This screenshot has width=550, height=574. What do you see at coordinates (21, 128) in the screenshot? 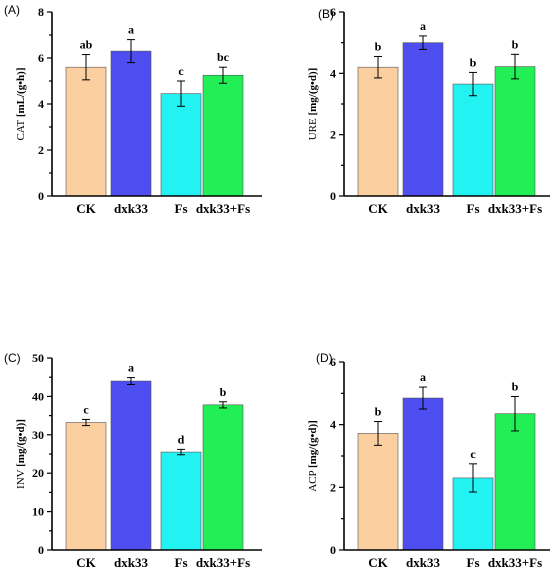
I see `y-axis-quantity: CAT` at bounding box center [21, 128].